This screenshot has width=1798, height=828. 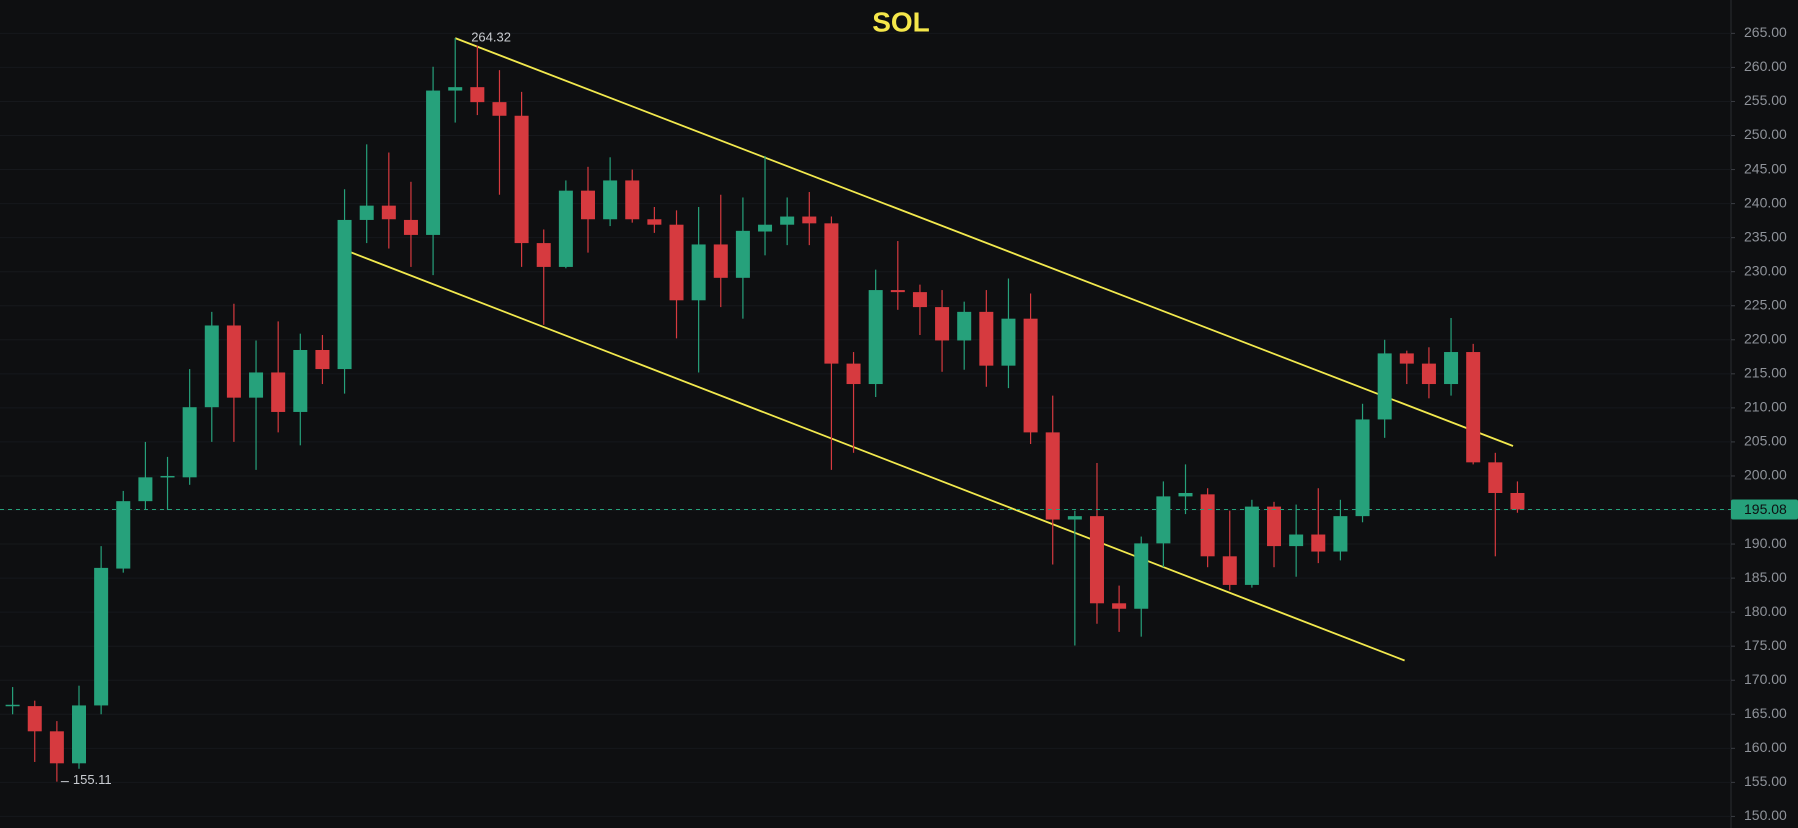 What do you see at coordinates (1765, 679) in the screenshot?
I see `y-tick-label: 170.00` at bounding box center [1765, 679].